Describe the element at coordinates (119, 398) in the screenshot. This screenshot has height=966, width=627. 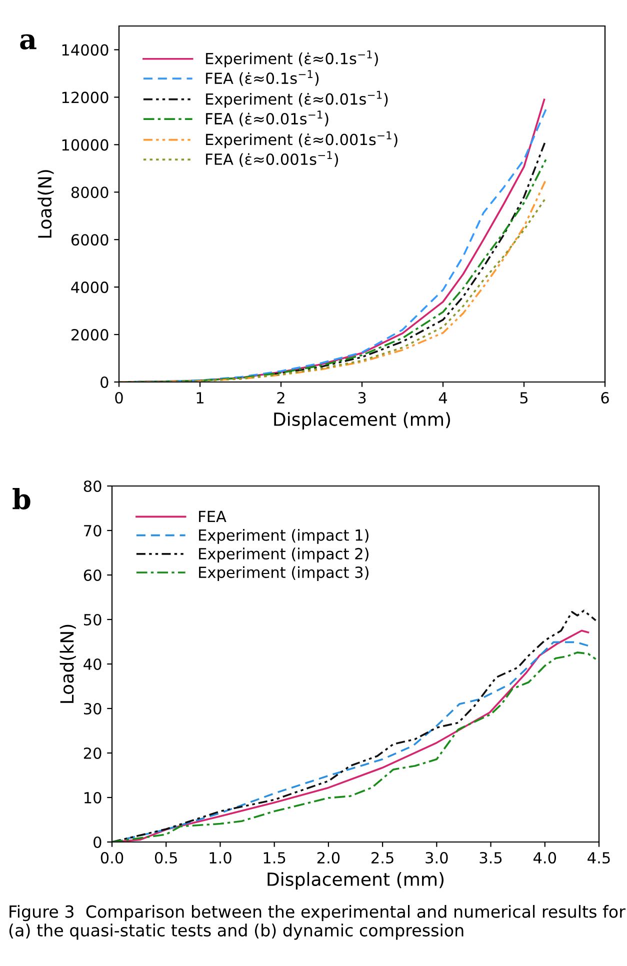
I see `x-tick-label: 0` at that location.